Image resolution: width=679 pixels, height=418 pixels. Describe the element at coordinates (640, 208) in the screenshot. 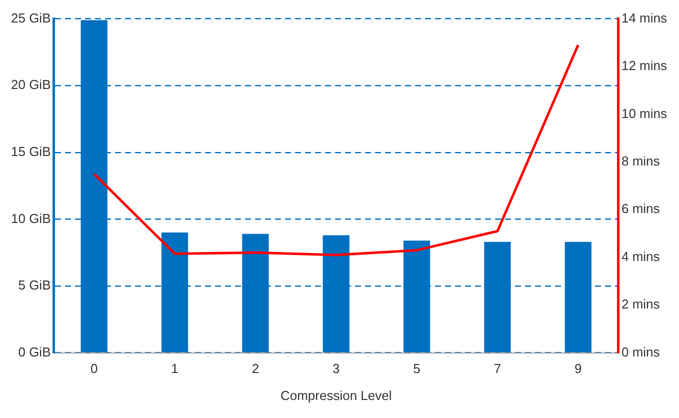

I see `y2-tick-label: 6 mins` at that location.